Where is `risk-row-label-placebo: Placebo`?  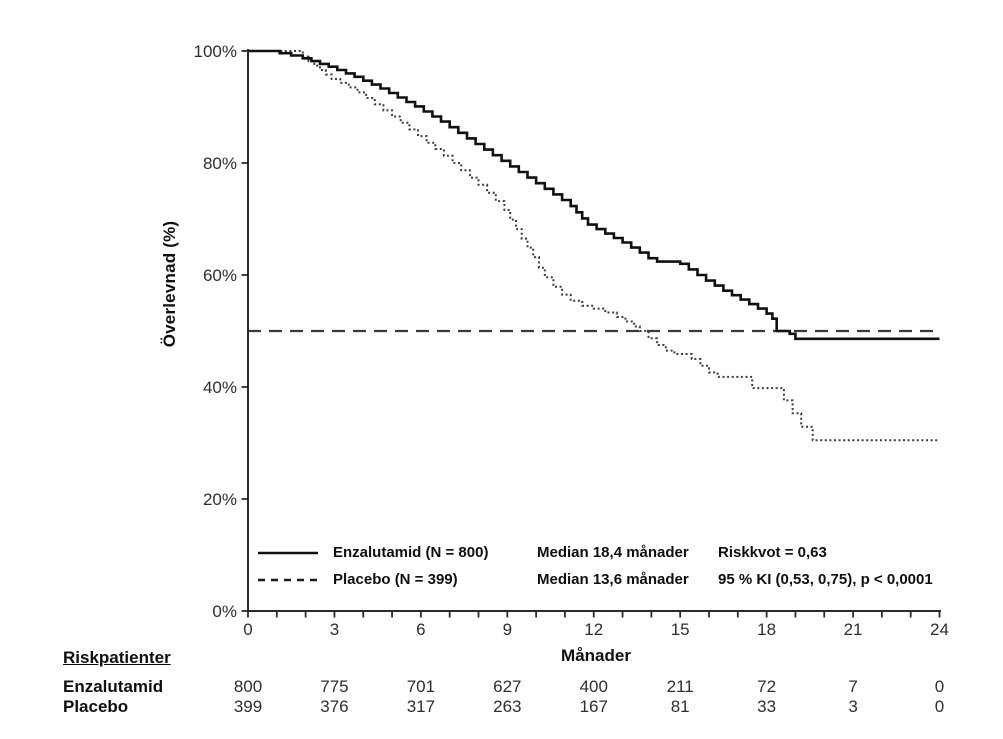
risk-row-label-placebo: Placebo is located at coordinates (96, 706).